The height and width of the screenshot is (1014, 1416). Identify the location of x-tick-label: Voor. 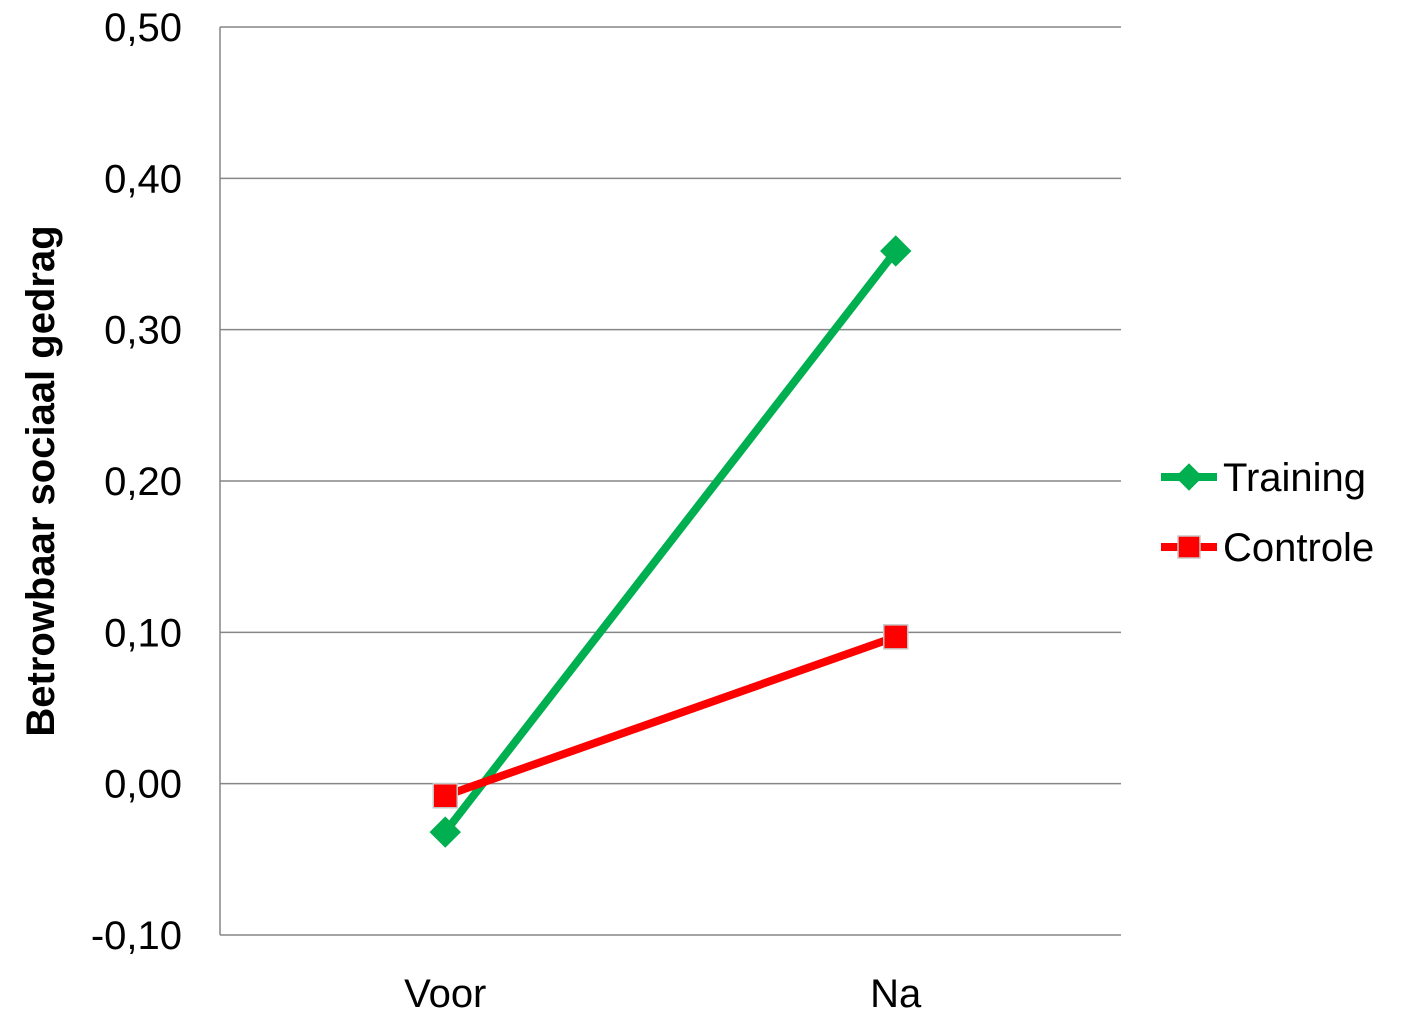
(445, 993).